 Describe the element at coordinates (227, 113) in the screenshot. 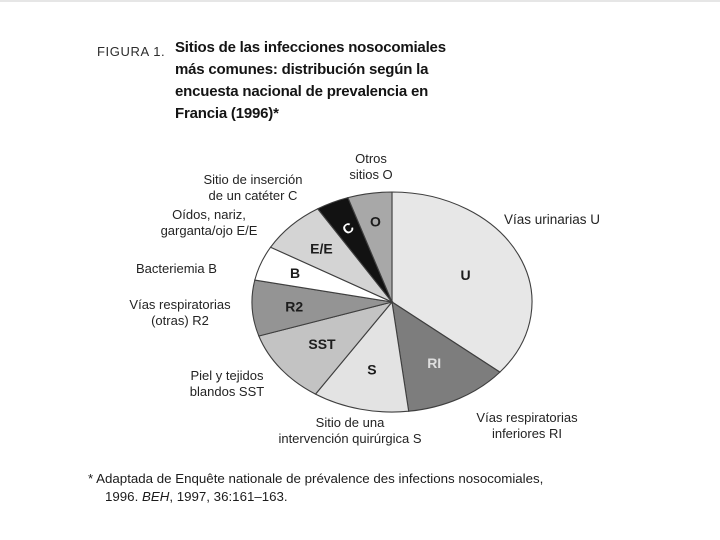

I see `figure-title-line: Francia (1996)*` at that location.